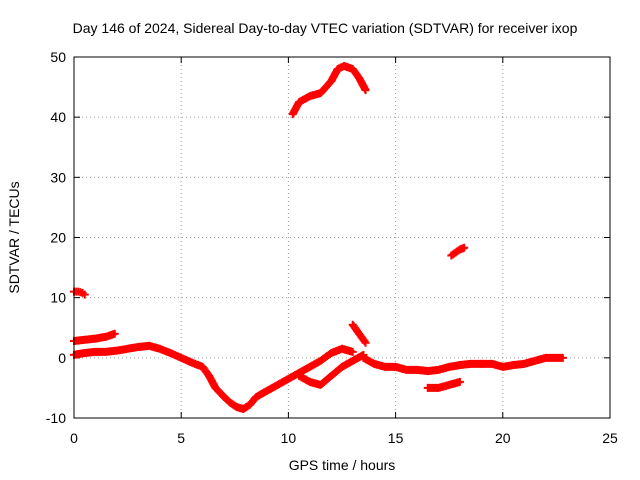  I want to click on x-axis-label: GPS time / hours, so click(342, 465).